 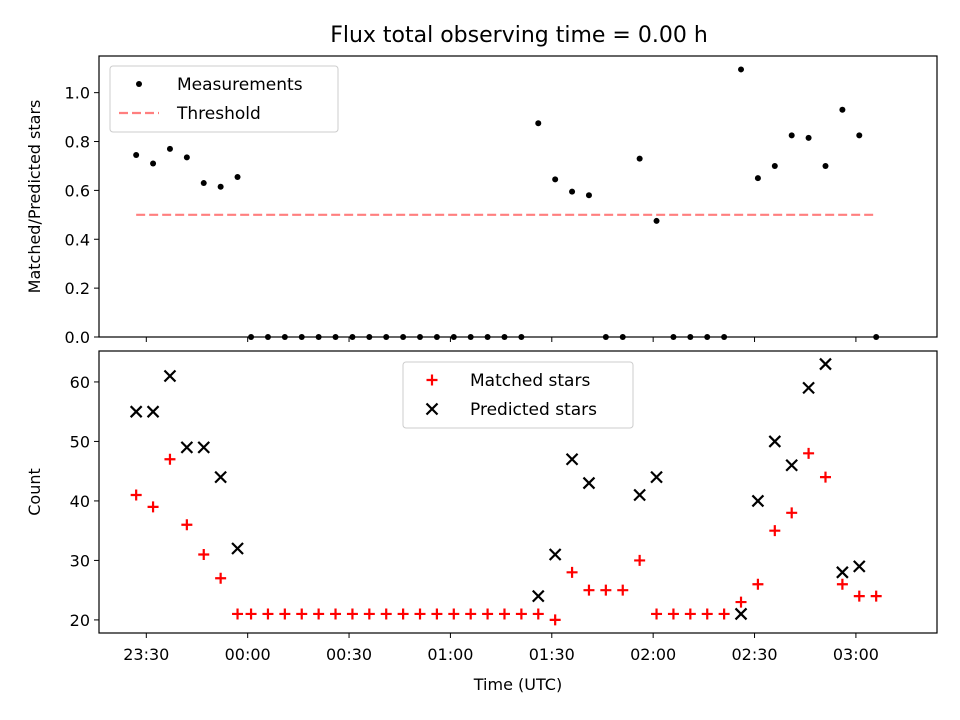 I want to click on y-tick-label: 30, so click(x=80, y=560).